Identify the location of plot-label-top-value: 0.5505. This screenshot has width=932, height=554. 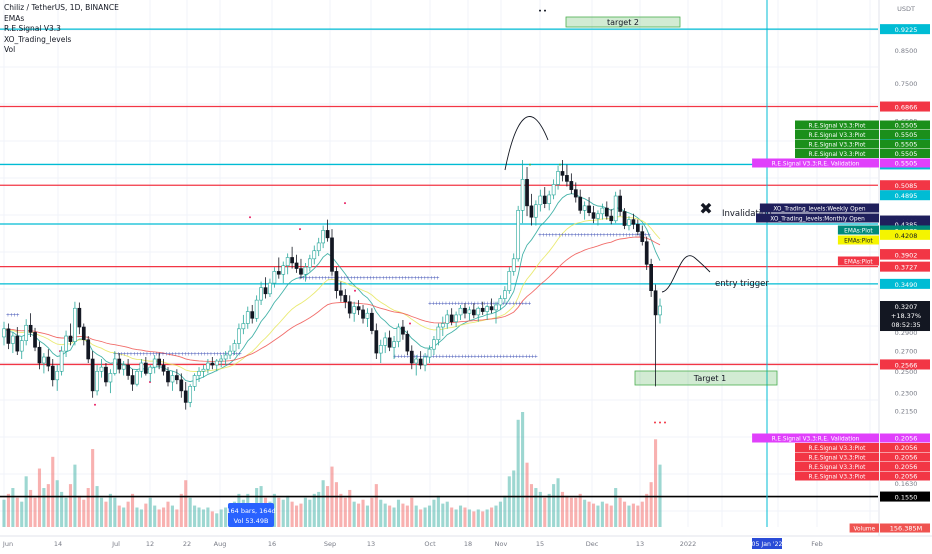
(906, 135).